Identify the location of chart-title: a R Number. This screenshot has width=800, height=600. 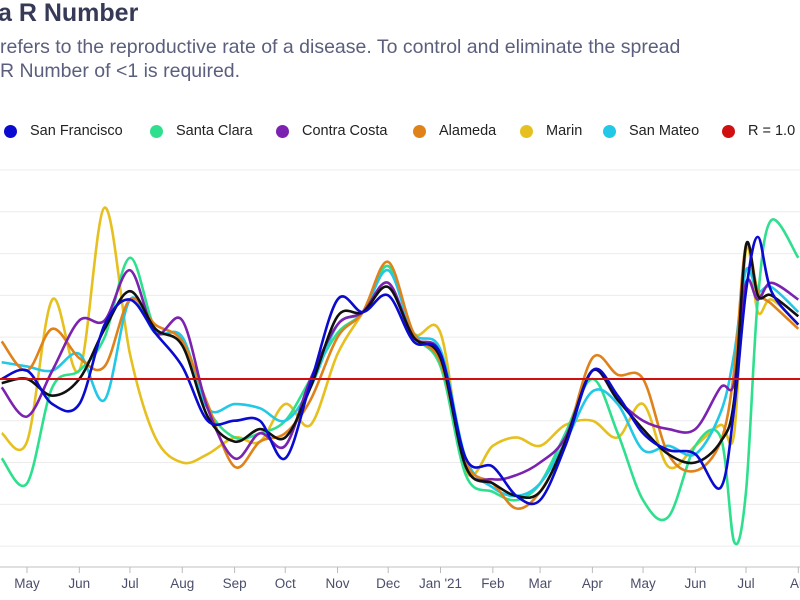
(69, 13).